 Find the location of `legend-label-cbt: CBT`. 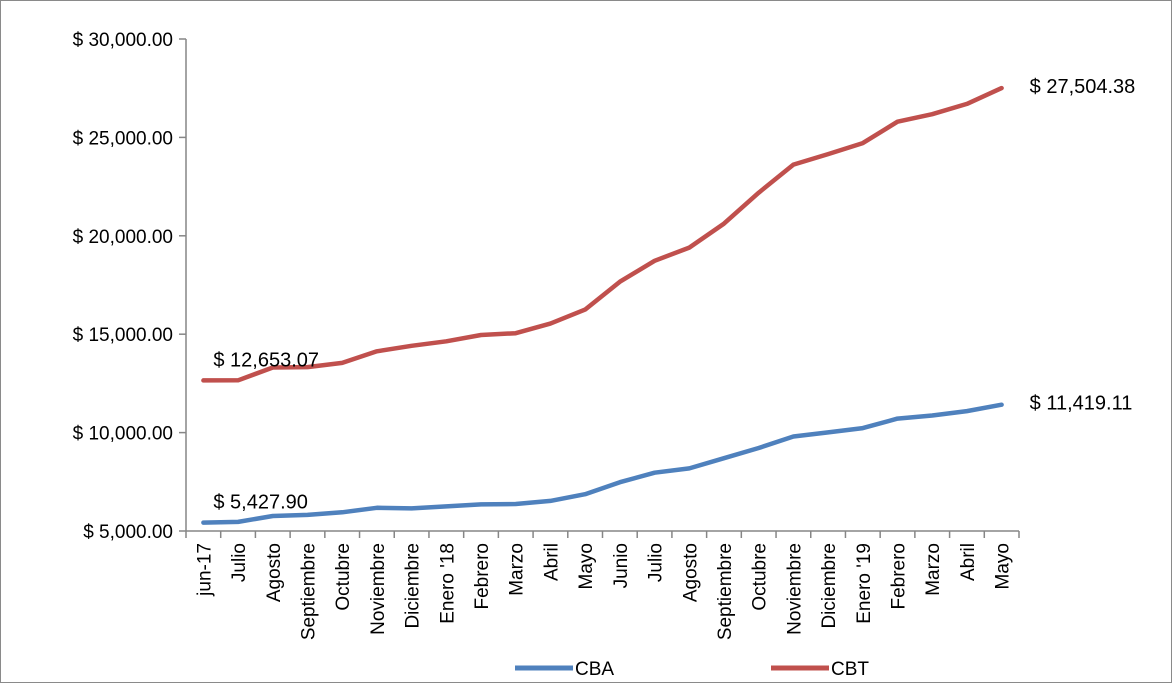

legend-label-cbt: CBT is located at coordinates (850, 669).